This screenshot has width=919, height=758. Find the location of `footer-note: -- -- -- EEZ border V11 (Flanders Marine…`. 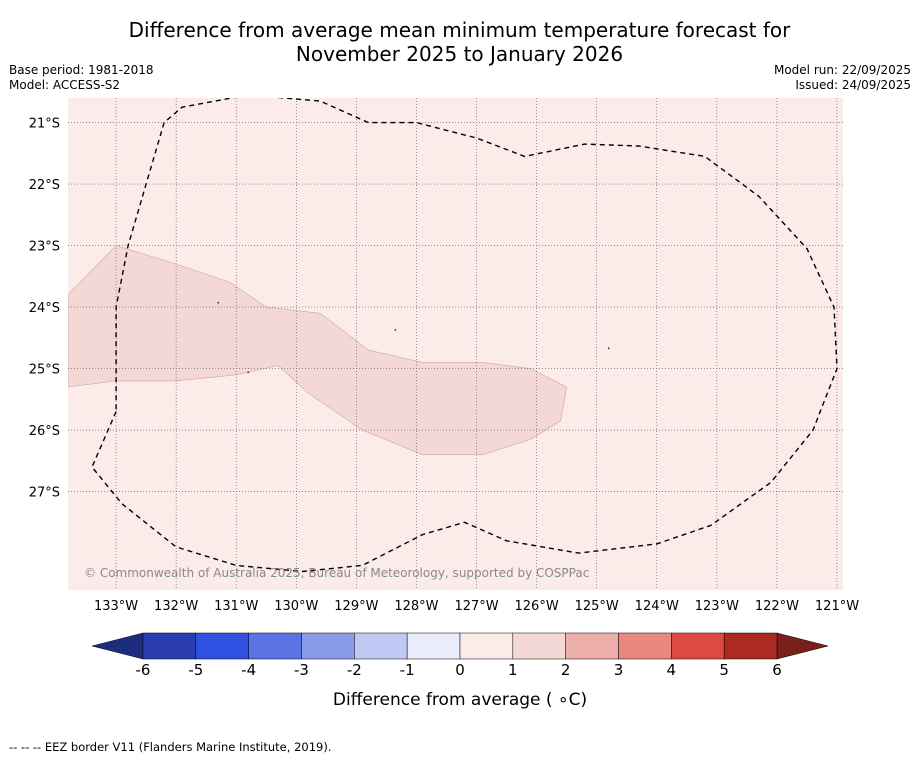

footer-note: -- -- -- EEZ border V11 (Flanders Marine… is located at coordinates (170, 747).